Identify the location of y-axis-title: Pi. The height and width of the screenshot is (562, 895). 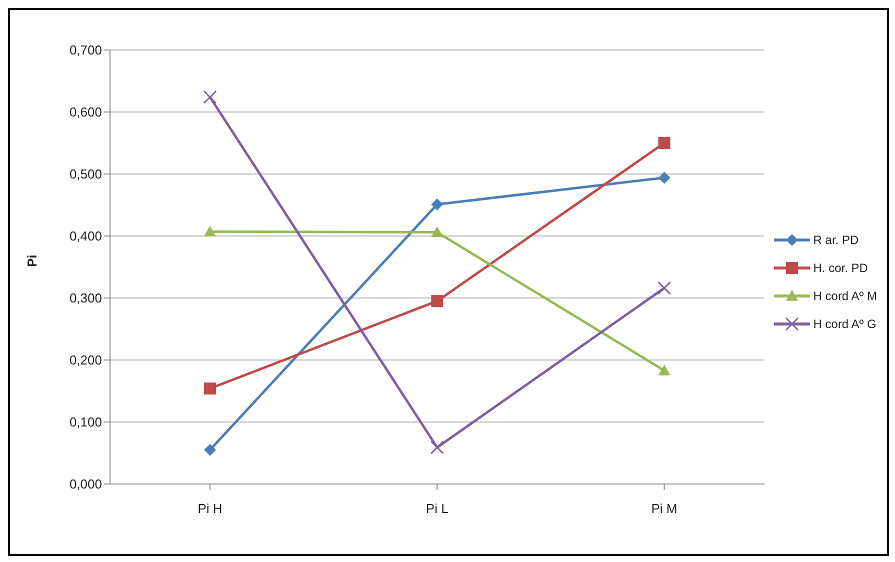
(32, 260).